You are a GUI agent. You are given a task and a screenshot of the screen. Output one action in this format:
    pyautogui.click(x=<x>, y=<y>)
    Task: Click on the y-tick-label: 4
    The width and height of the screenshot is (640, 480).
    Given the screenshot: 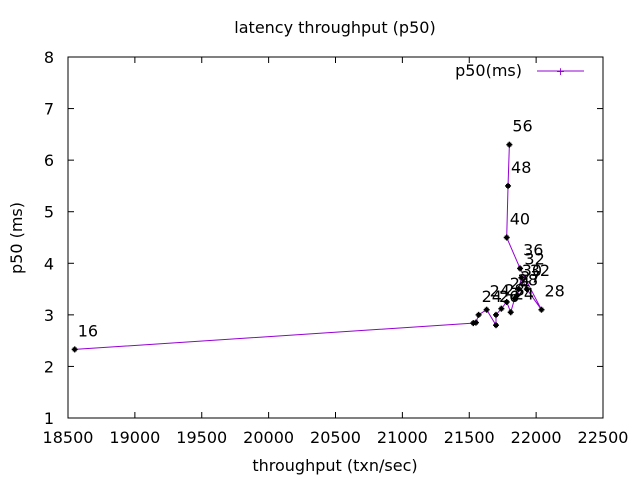 What is the action you would take?
    pyautogui.click(x=49, y=263)
    